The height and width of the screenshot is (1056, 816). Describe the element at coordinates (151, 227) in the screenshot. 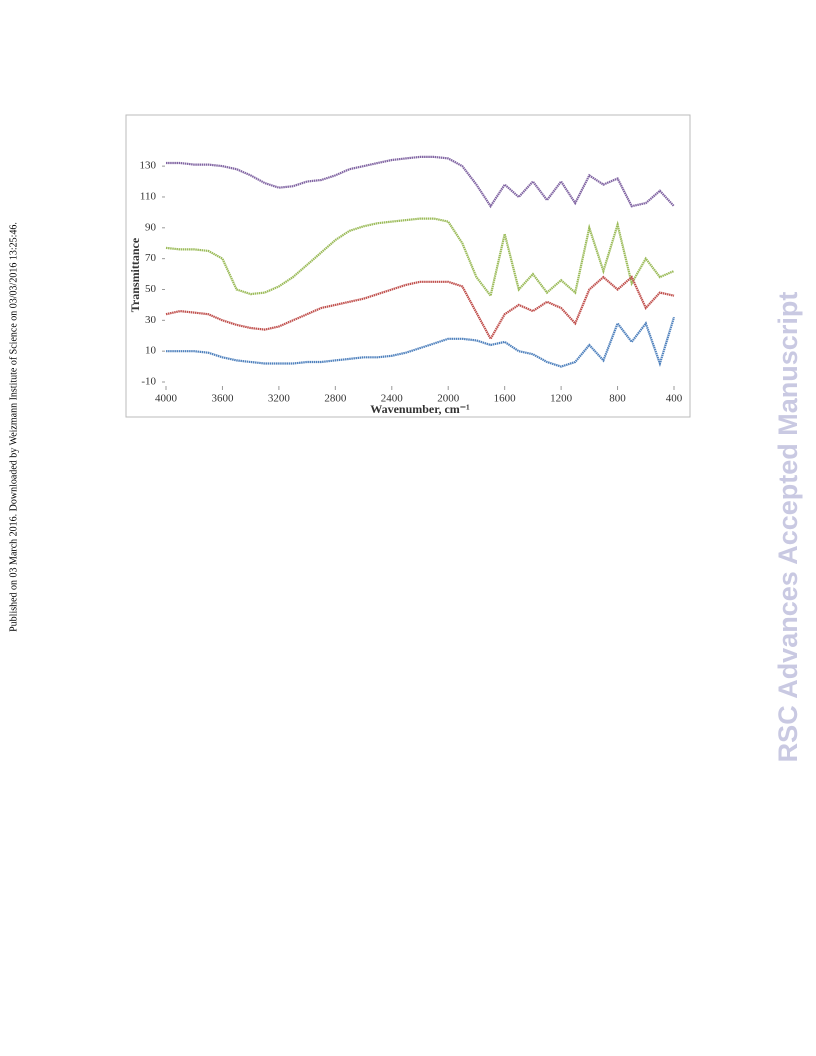

I see `y-tick-label: 90` at that location.